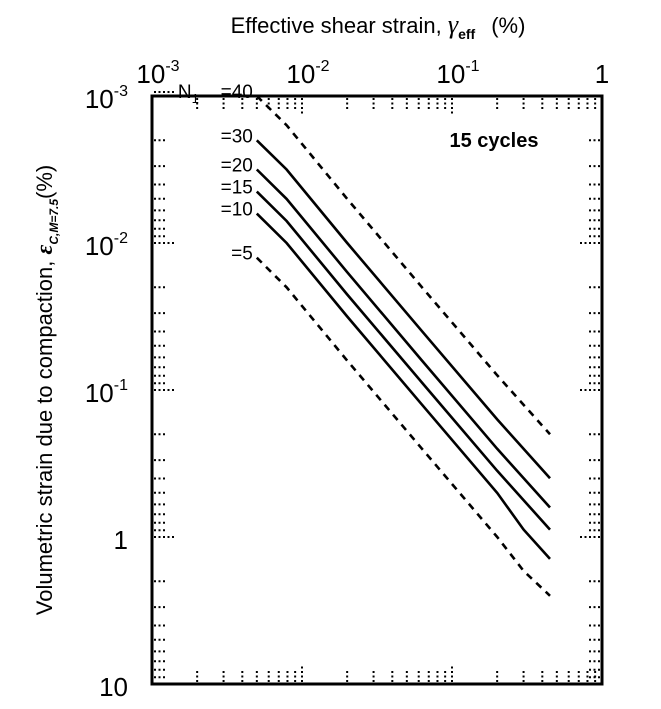  Describe the element at coordinates (157, 73) in the screenshot. I see `x-tick-label: 10⁻³` at that location.